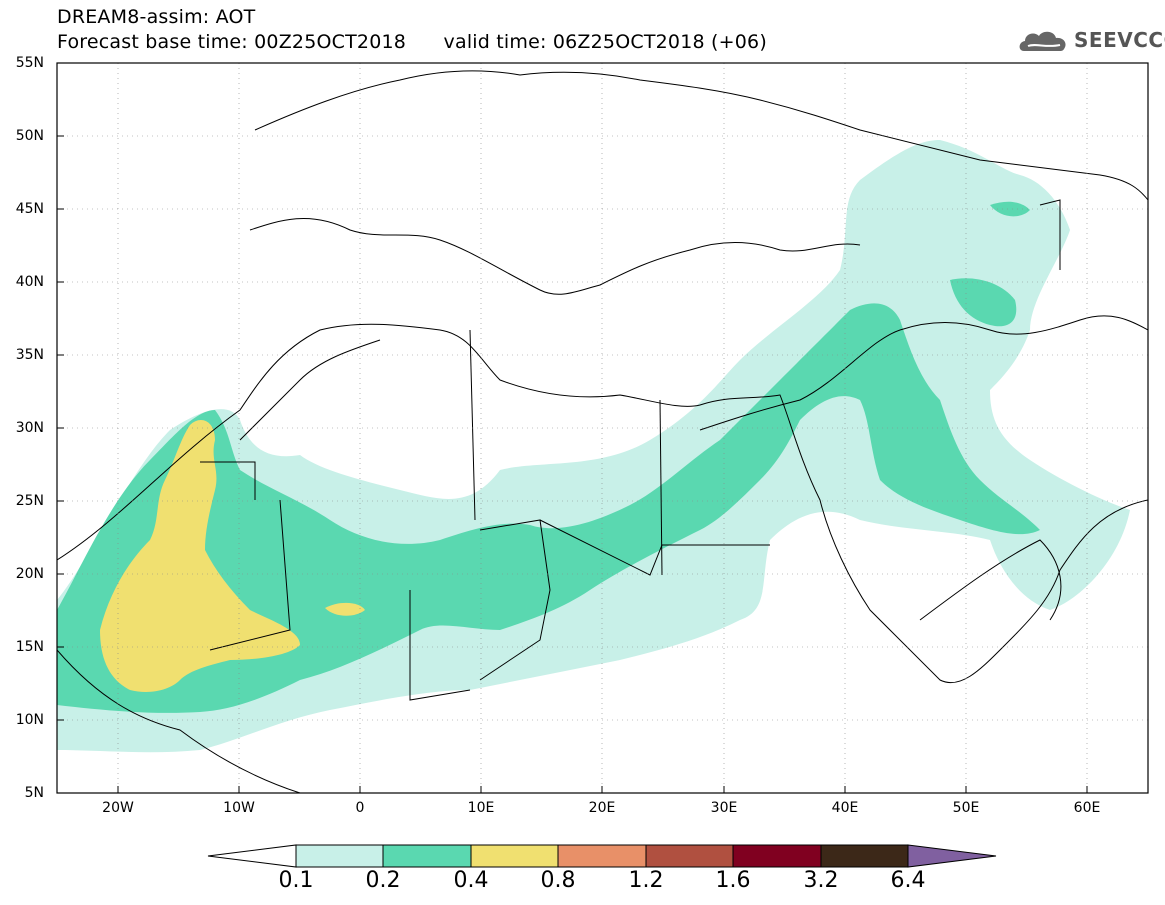 The height and width of the screenshot is (905, 1165). Describe the element at coordinates (481, 808) in the screenshot. I see `lon-label: 10E` at that location.